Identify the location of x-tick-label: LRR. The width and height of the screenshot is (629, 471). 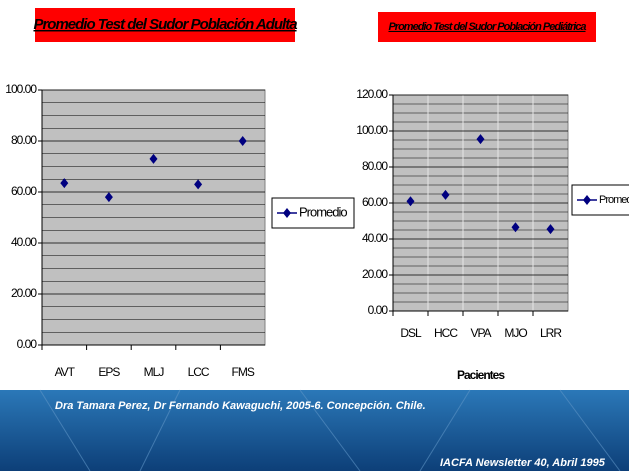
(551, 333).